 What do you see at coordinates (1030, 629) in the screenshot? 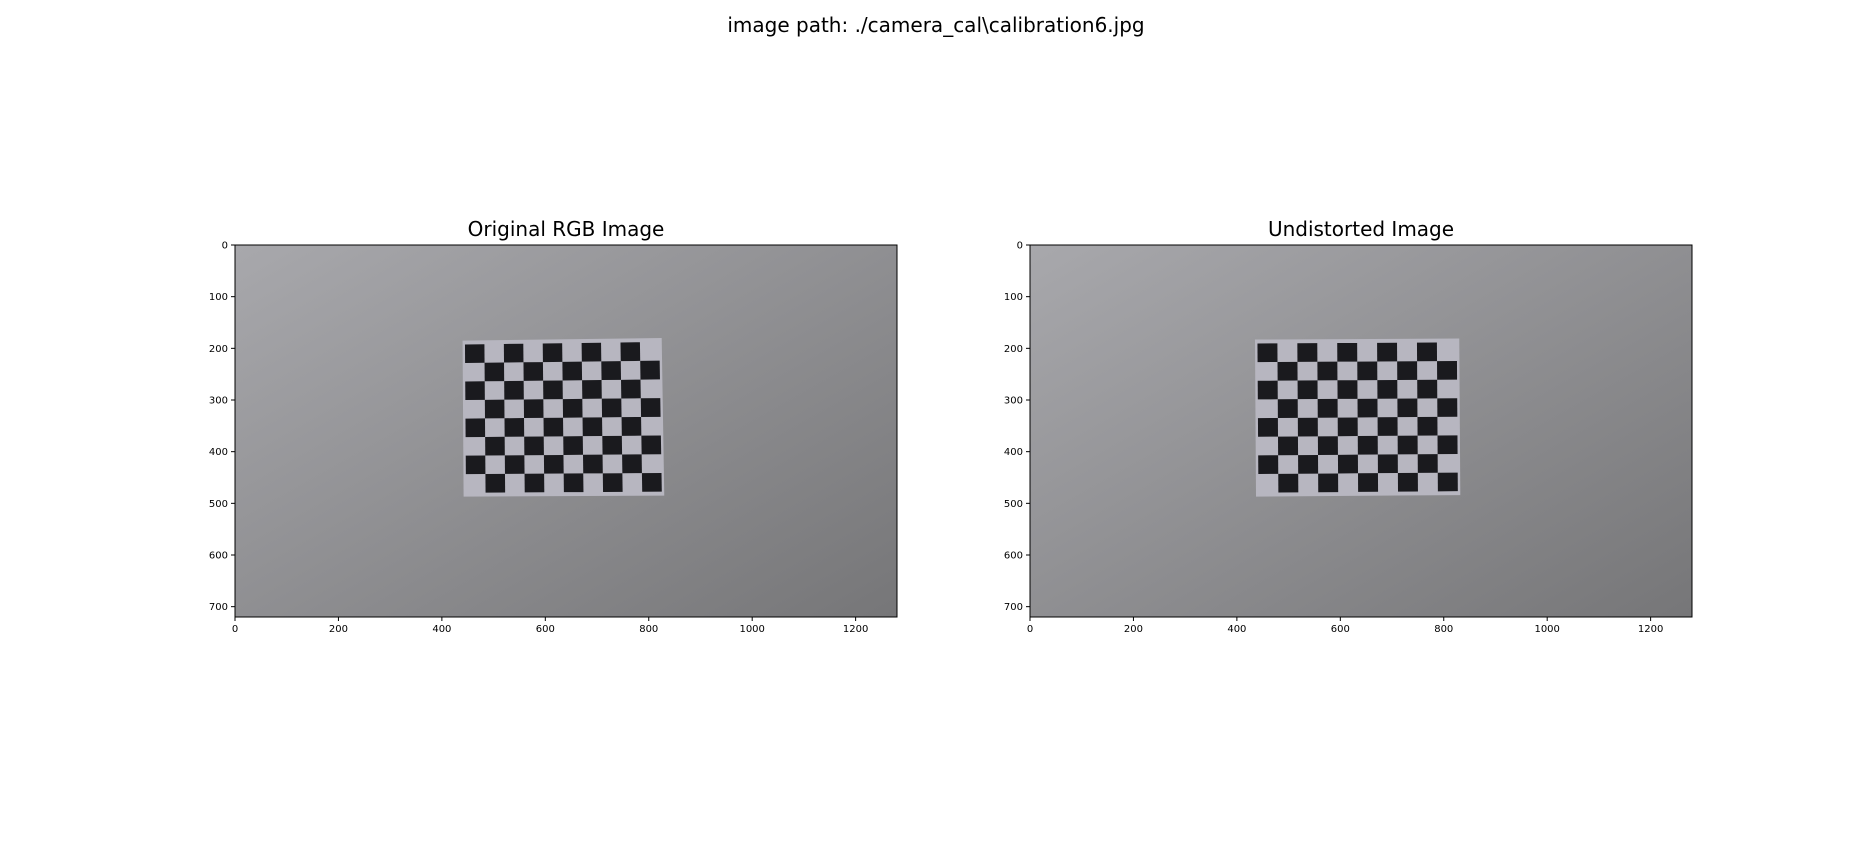
I see `x-tick-label: 0` at bounding box center [1030, 629].